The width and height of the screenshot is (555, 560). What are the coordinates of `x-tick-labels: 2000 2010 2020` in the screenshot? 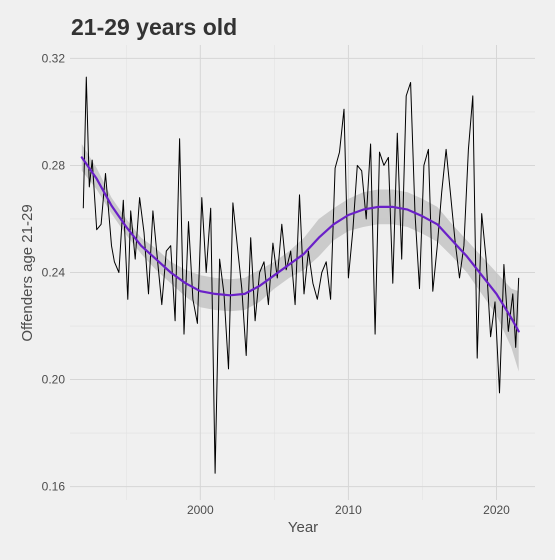 It's located at (348, 510).